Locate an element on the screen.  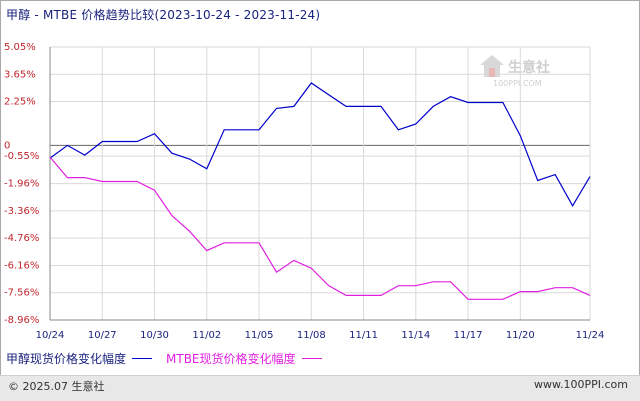
y-tick-label: -3.36% is located at coordinates (21, 211).